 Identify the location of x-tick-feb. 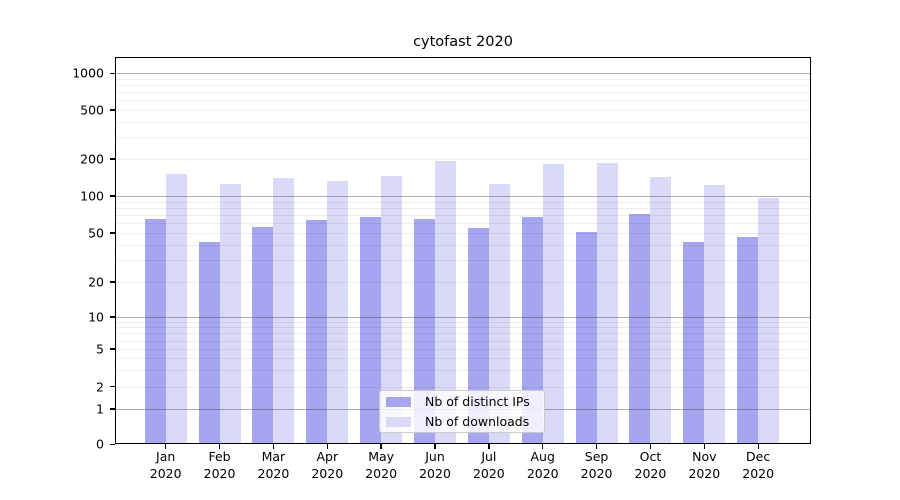
(219, 446).